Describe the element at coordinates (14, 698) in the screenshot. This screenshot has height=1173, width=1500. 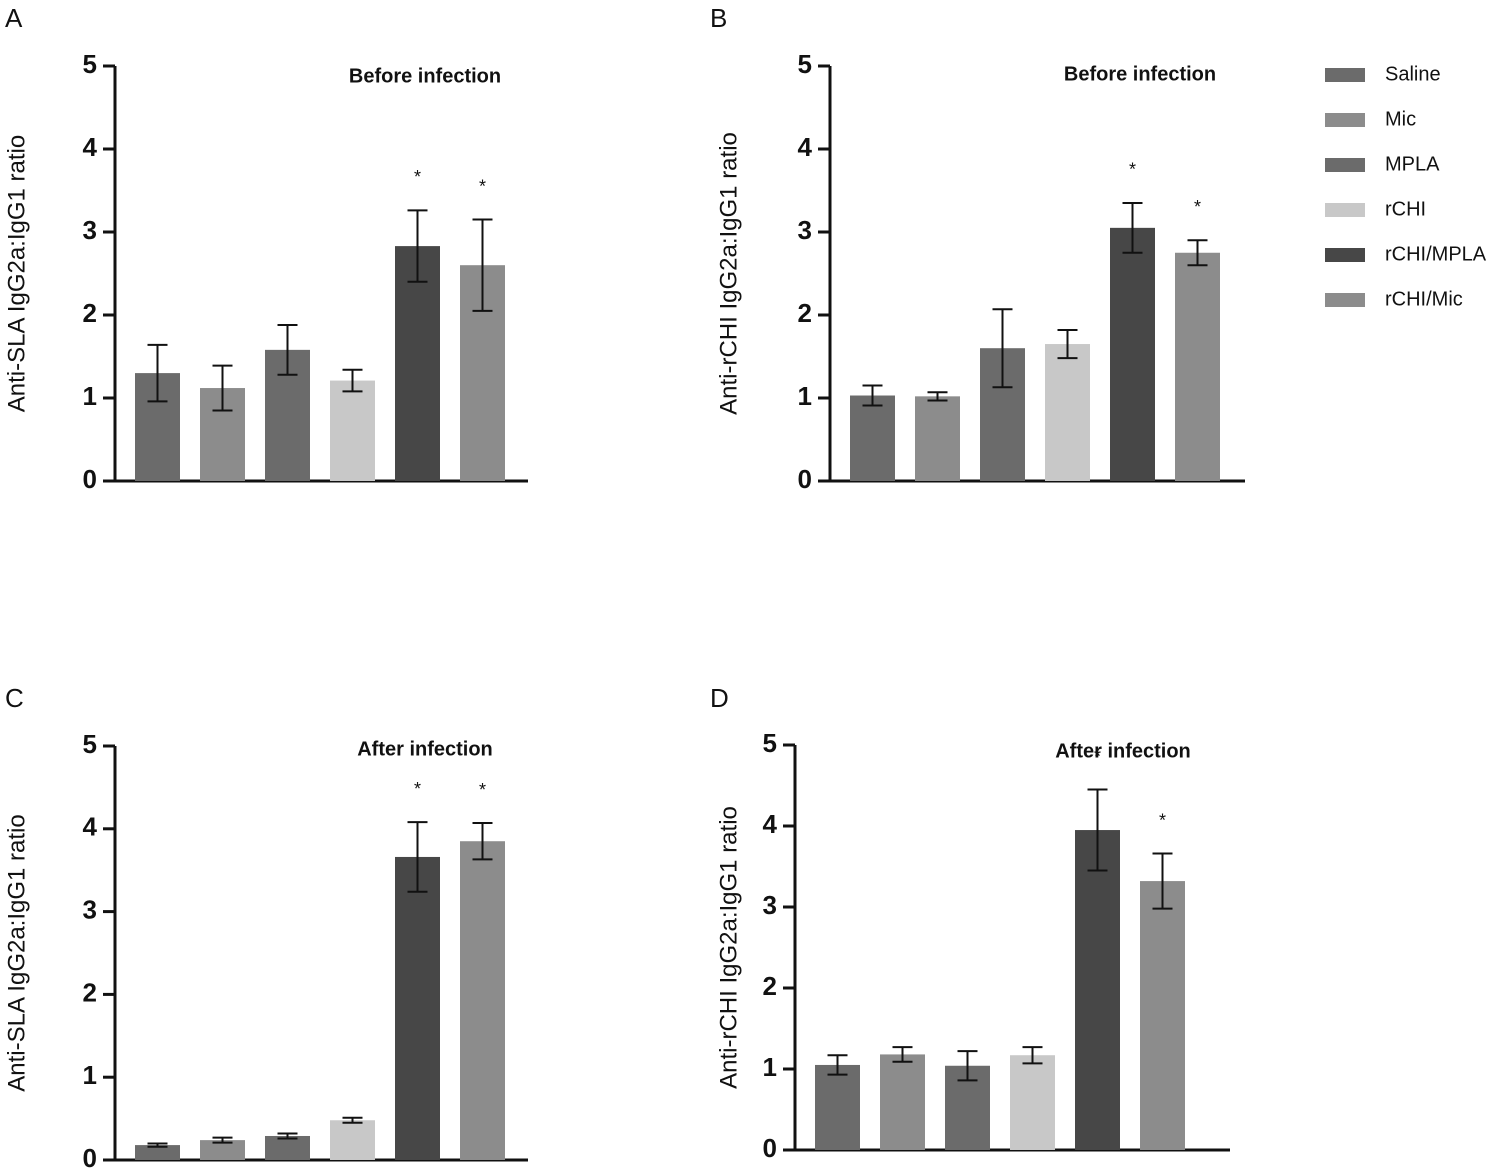
I see `panel-label: C` at that location.